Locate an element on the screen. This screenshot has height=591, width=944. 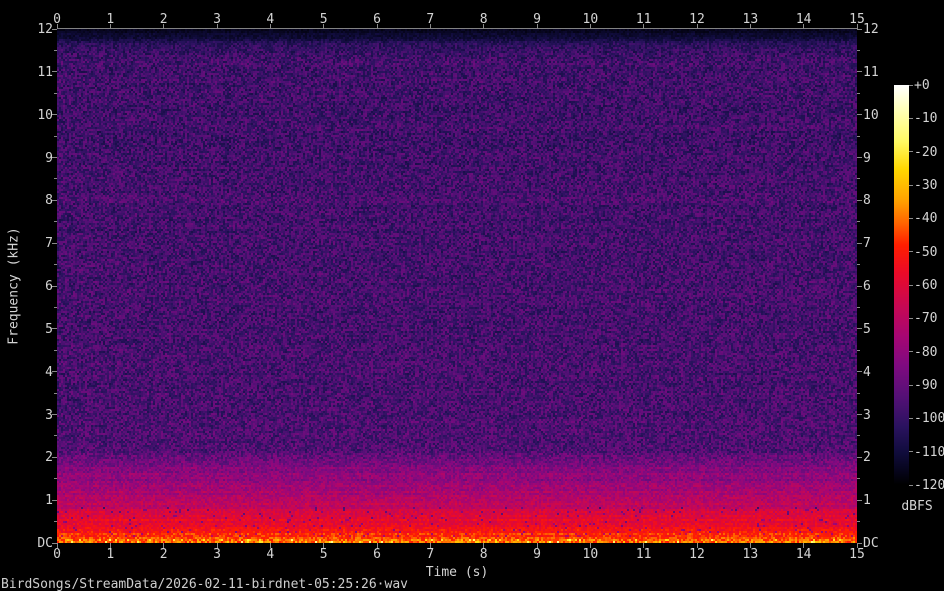
freq-tick-label-right: 9 is located at coordinates (867, 158).